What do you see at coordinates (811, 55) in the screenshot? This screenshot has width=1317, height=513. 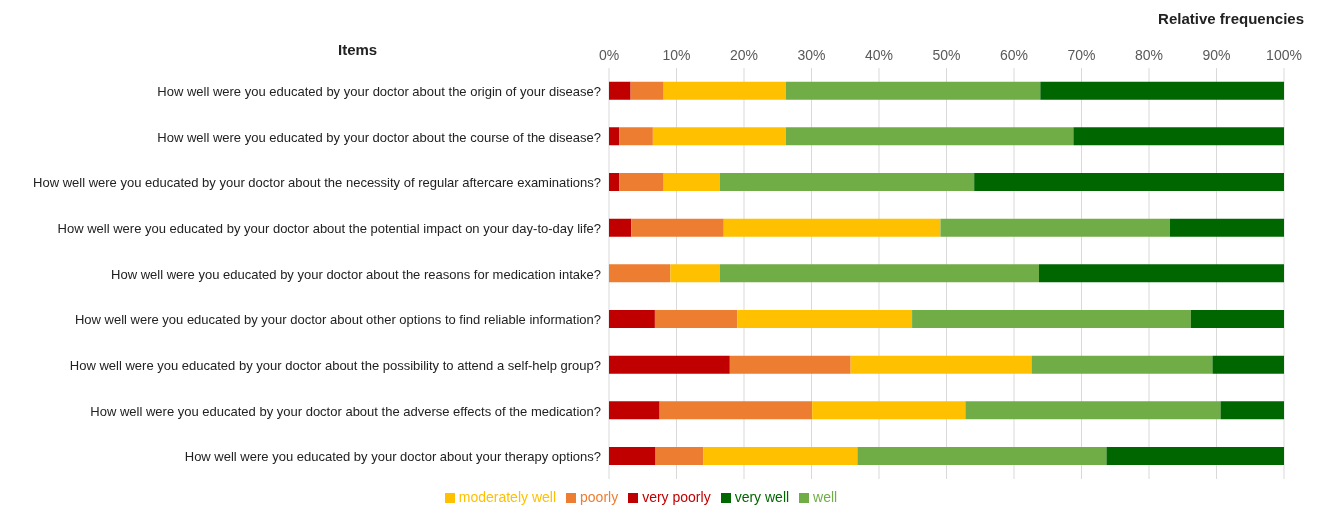 I see `x-tick-label: 30%` at bounding box center [811, 55].